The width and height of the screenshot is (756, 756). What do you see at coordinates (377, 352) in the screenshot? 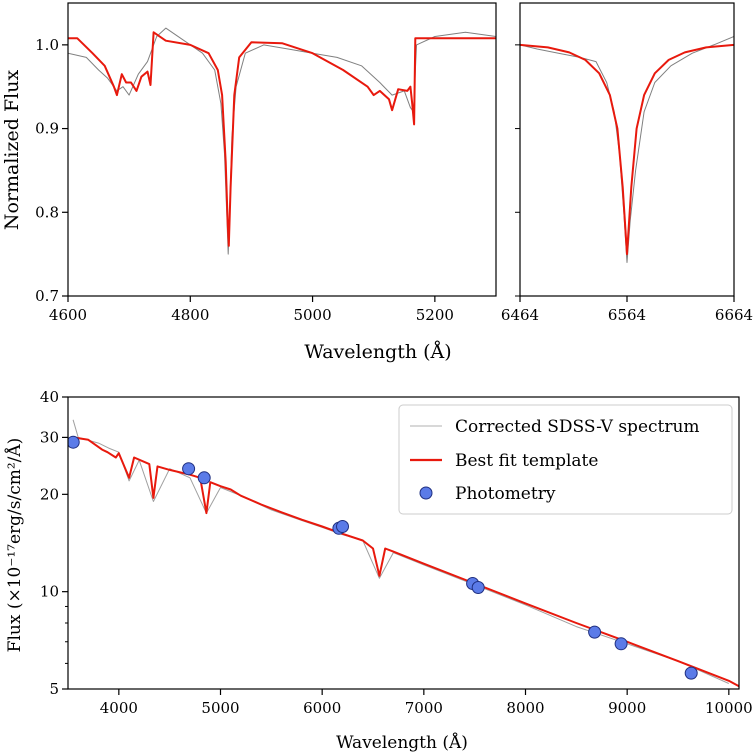
I see `top-x-axis-label: Wavelength (Å)` at bounding box center [377, 352].